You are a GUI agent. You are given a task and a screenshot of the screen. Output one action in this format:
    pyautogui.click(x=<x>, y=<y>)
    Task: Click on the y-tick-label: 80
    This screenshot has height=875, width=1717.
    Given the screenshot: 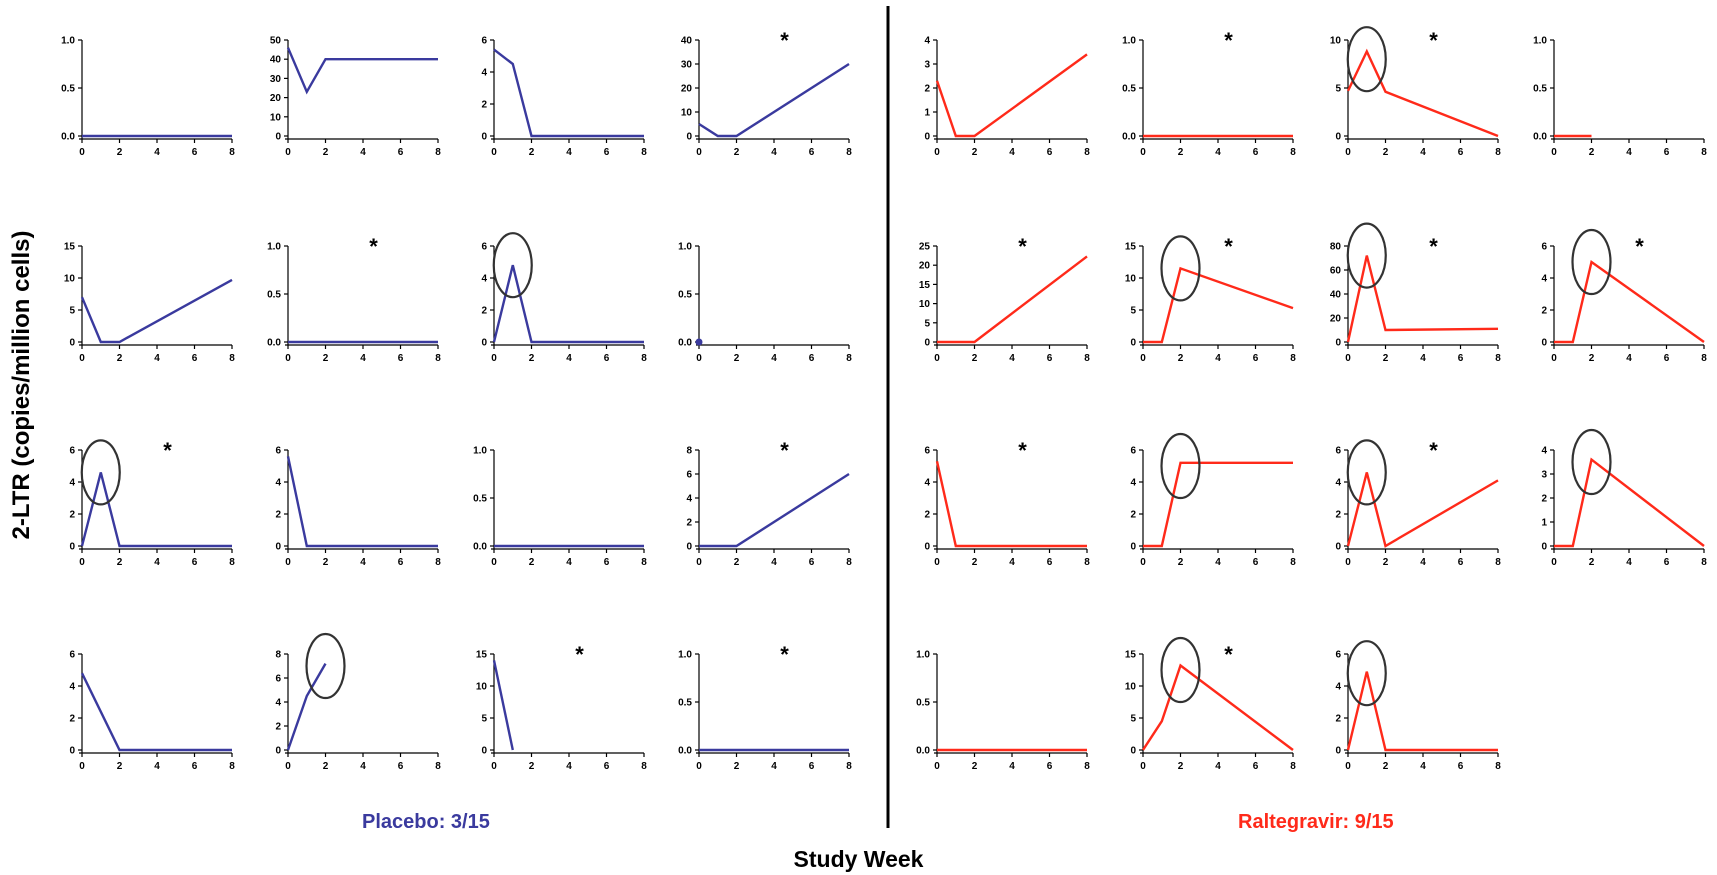 What is the action you would take?
    pyautogui.click(x=1336, y=247)
    